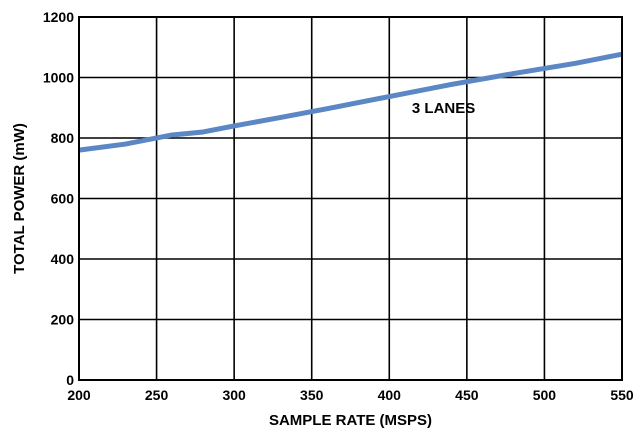 This screenshot has height=435, width=640. Describe the element at coordinates (63, 259) in the screenshot. I see `y-tick-label: 400` at that location.